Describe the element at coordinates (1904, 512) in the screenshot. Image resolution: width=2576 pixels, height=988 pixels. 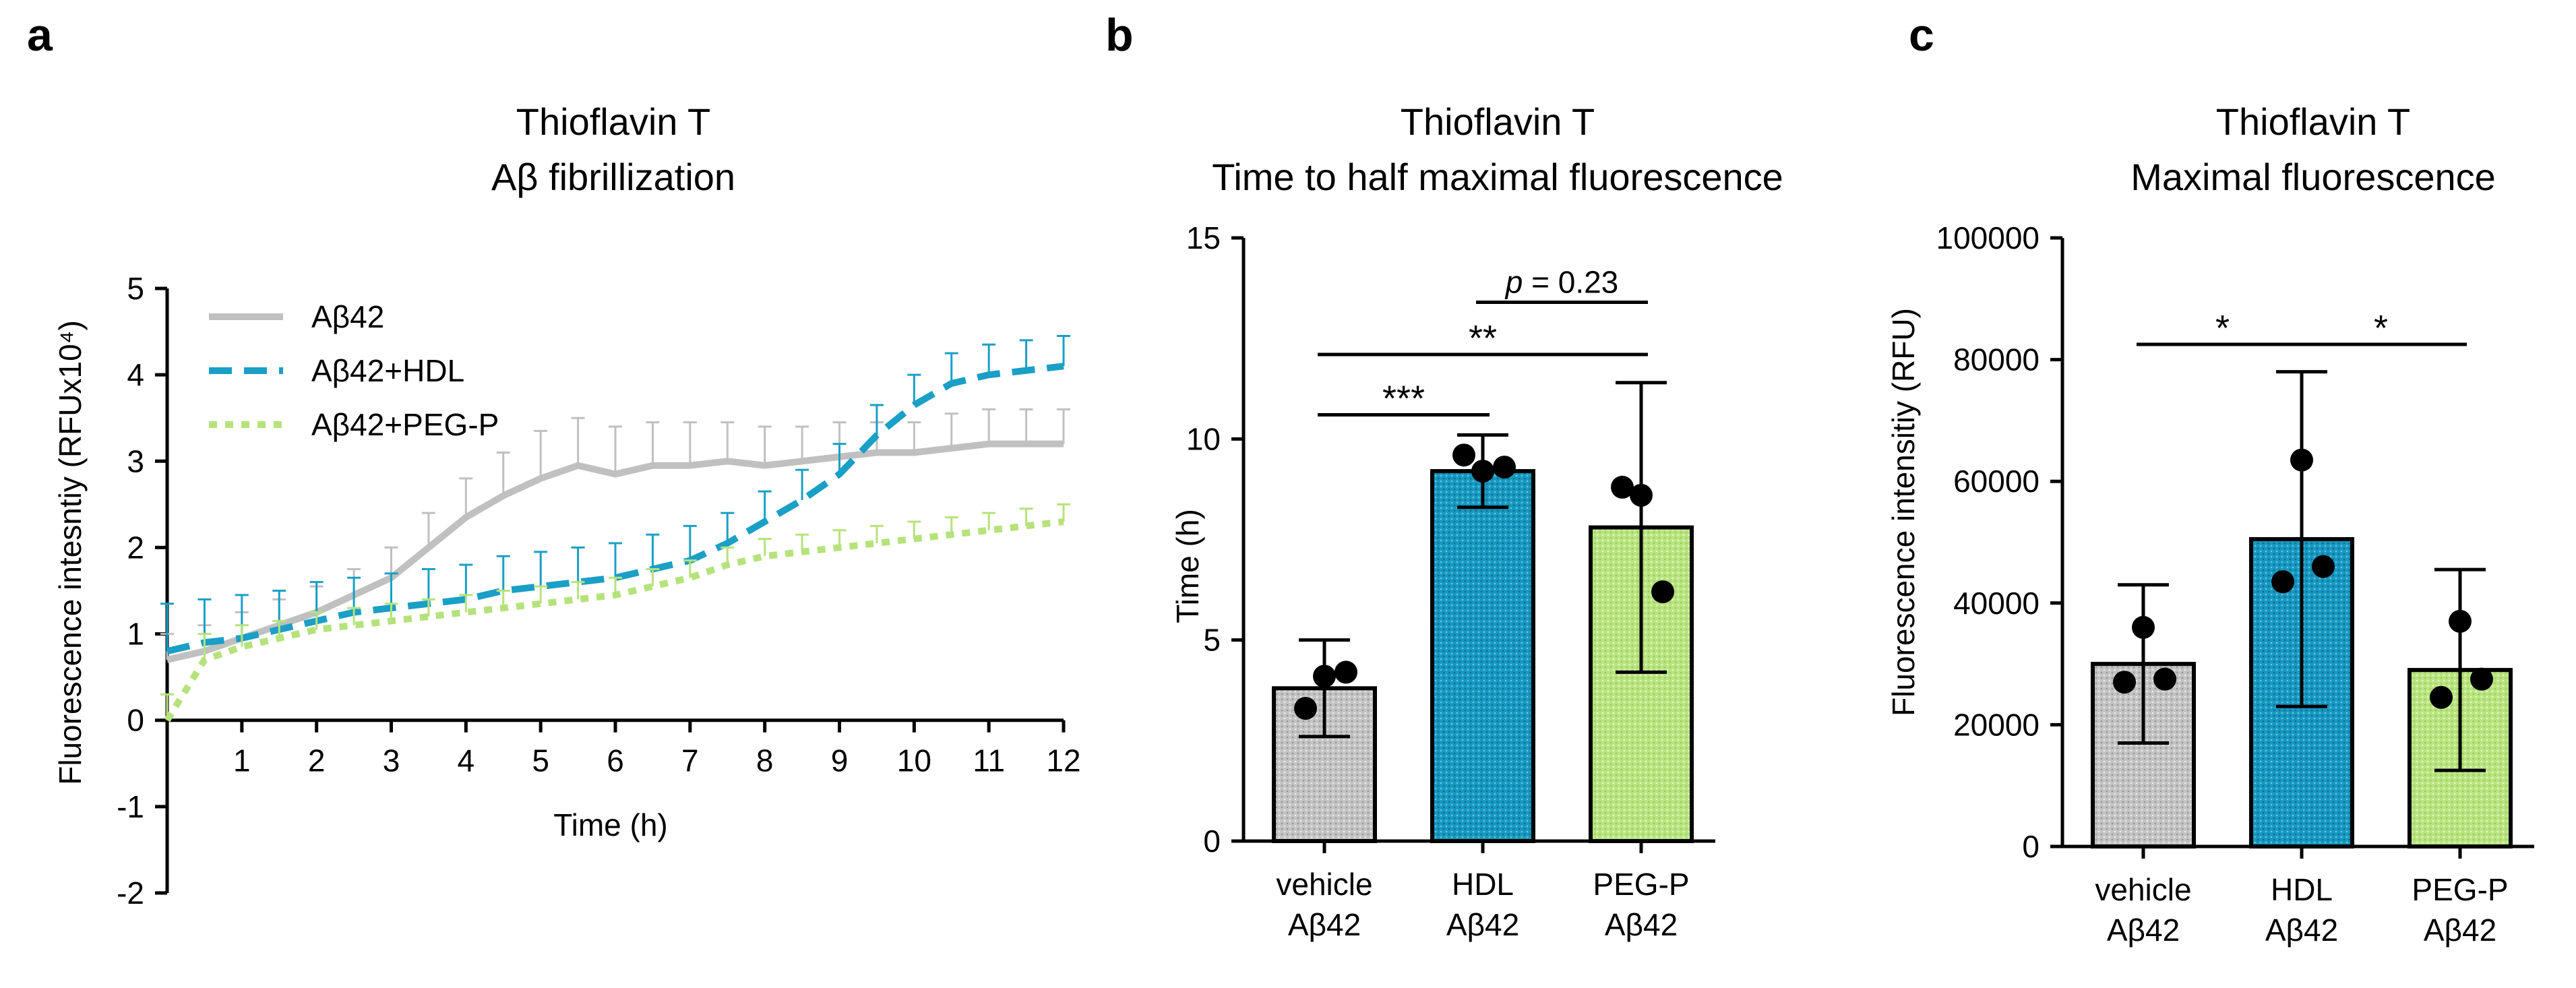
I see `panel-c-ylabel: Fluorescence intensitiy (RFU)` at that location.